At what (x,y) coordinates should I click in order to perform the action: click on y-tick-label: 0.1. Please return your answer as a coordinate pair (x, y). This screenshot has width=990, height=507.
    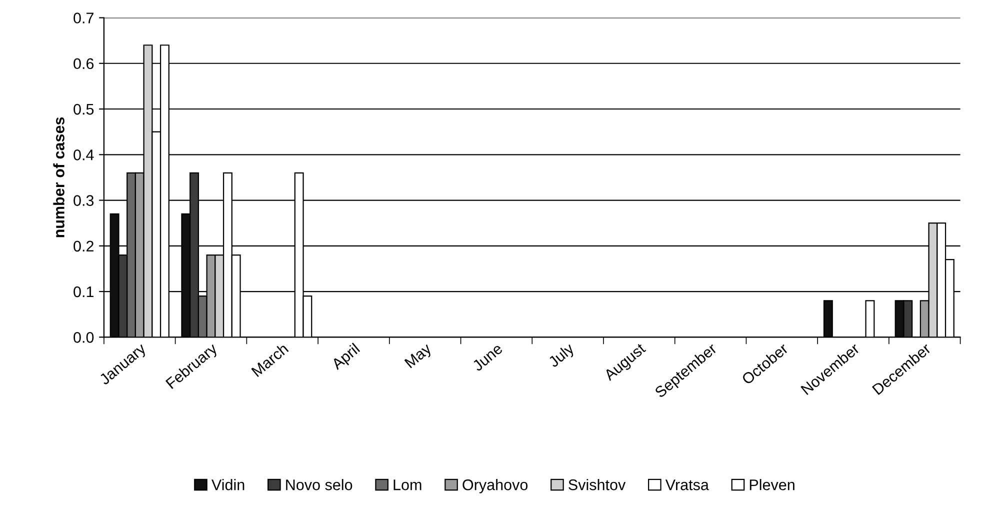
    Looking at the image, I should click on (84, 292).